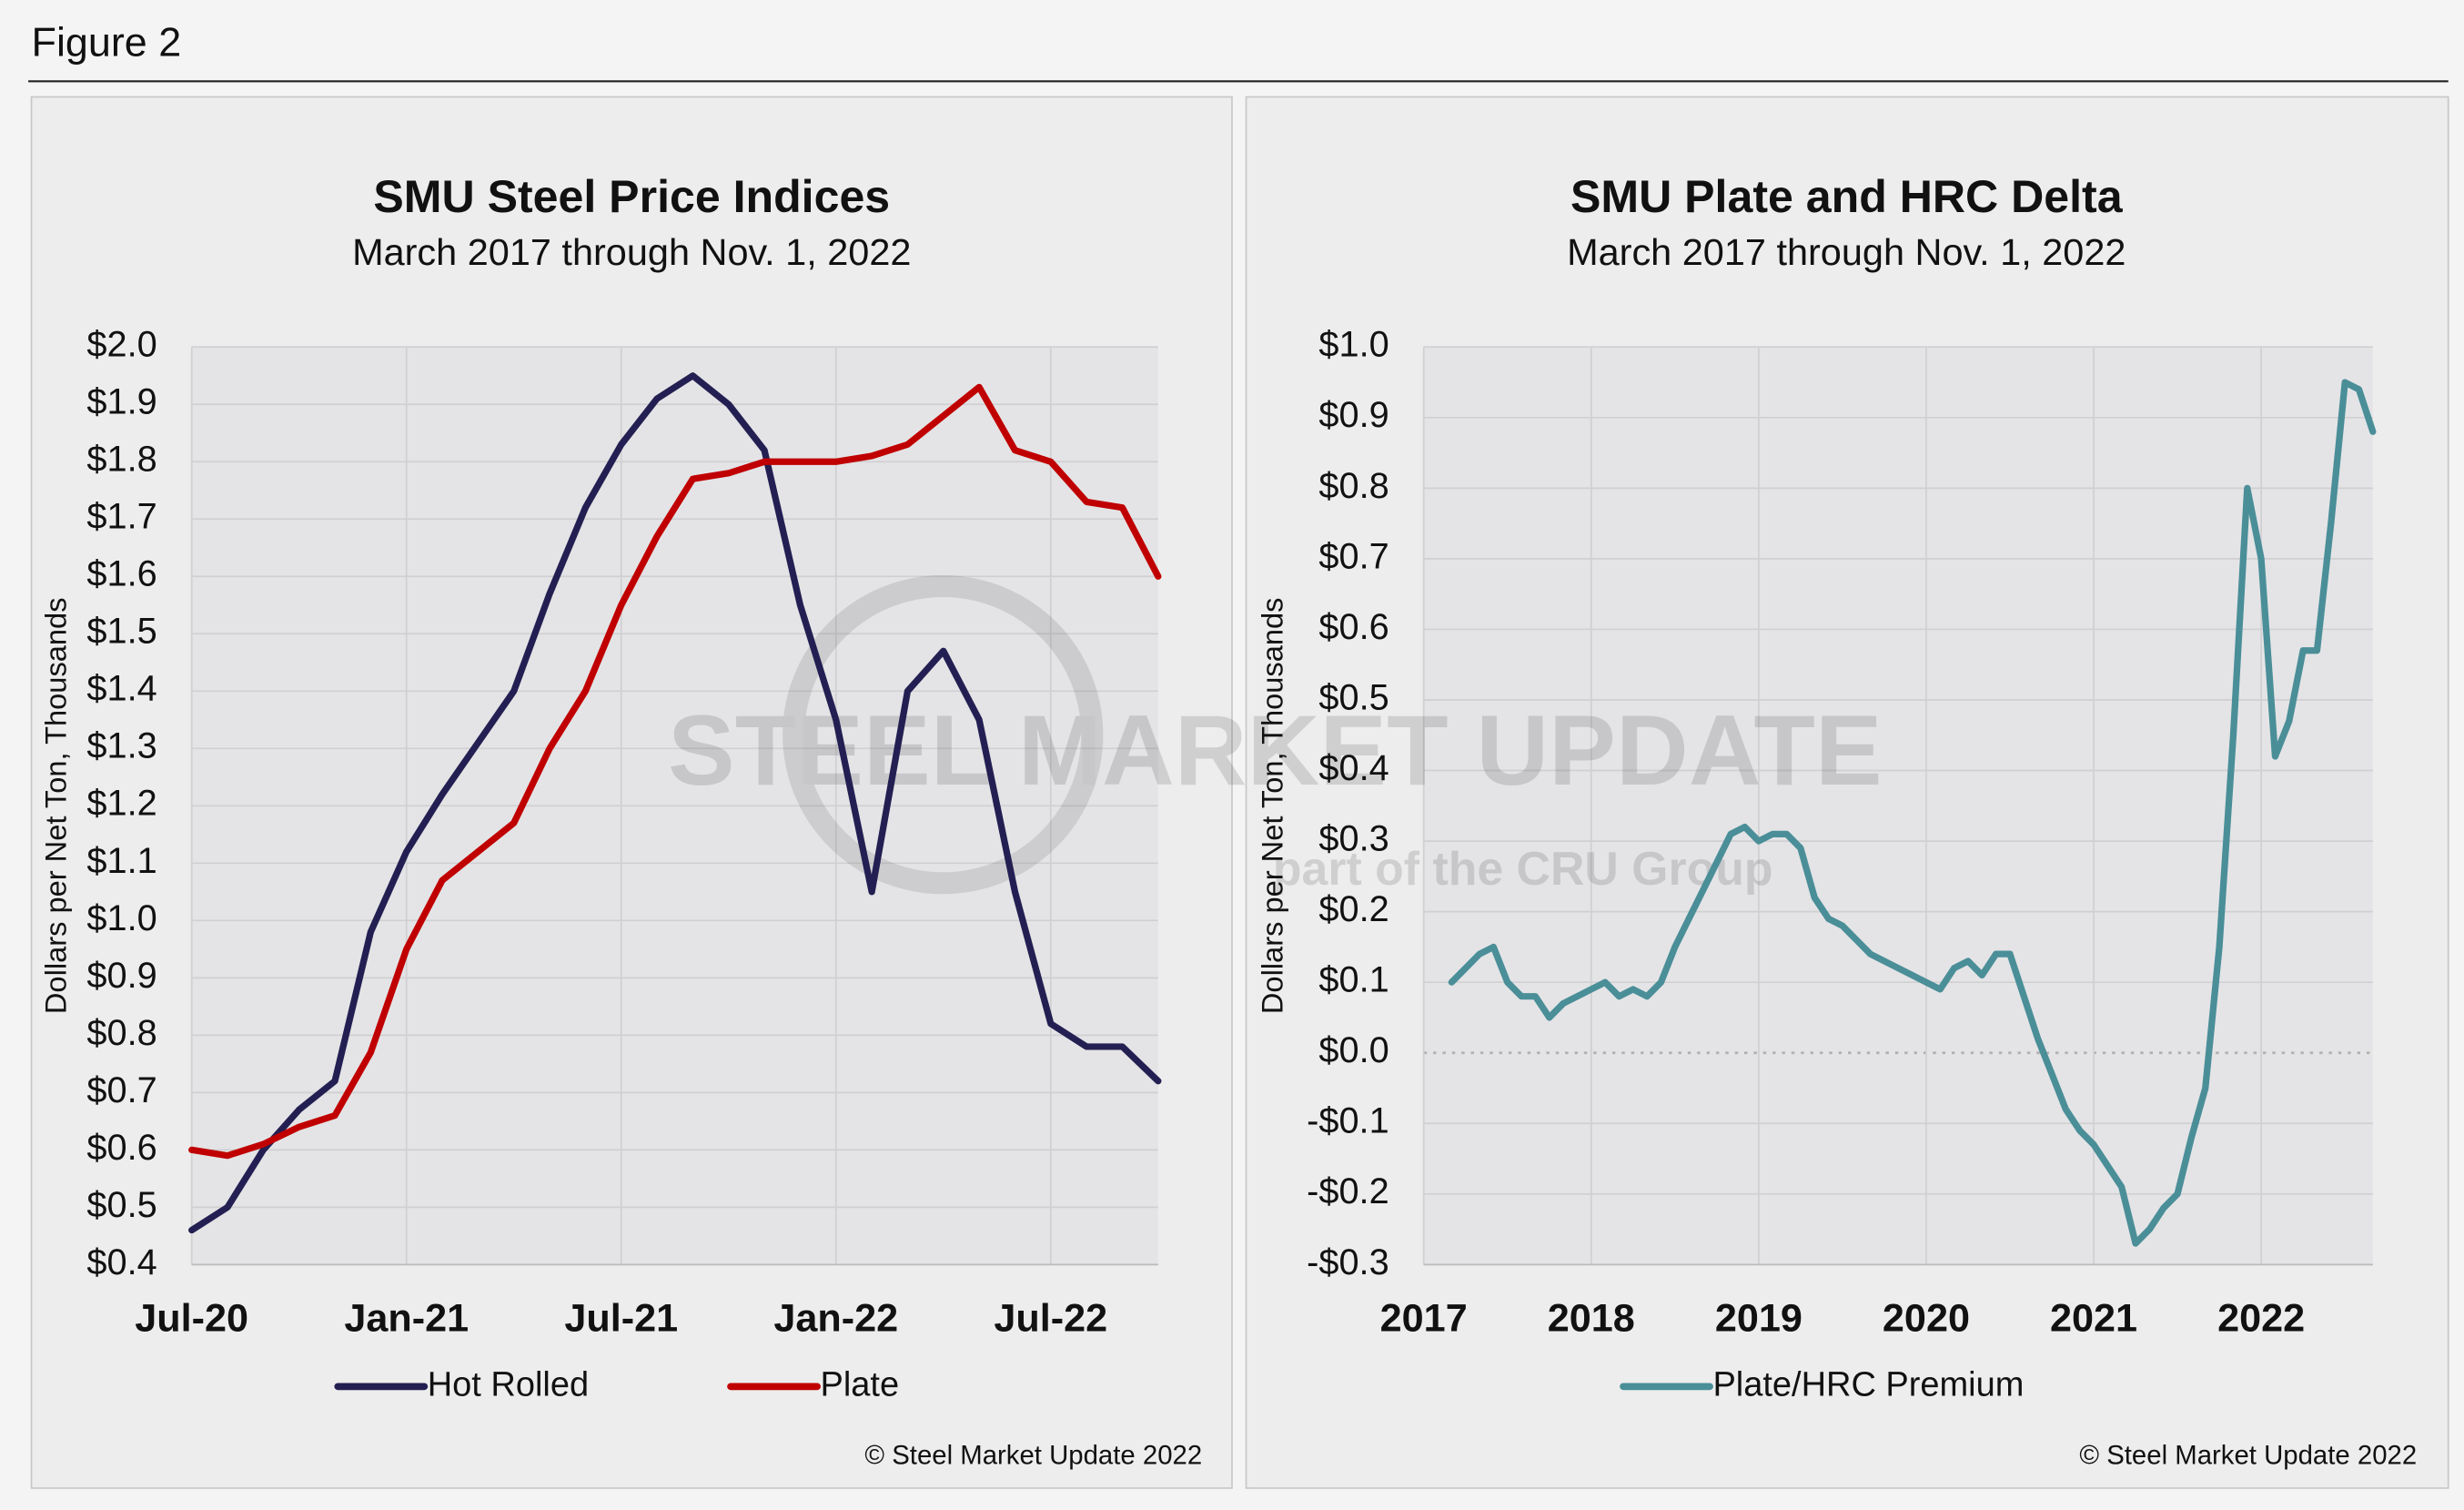 The width and height of the screenshot is (2464, 1510). Describe the element at coordinates (1348, 1191) in the screenshot. I see `y-tick-label: -$0.2` at that location.